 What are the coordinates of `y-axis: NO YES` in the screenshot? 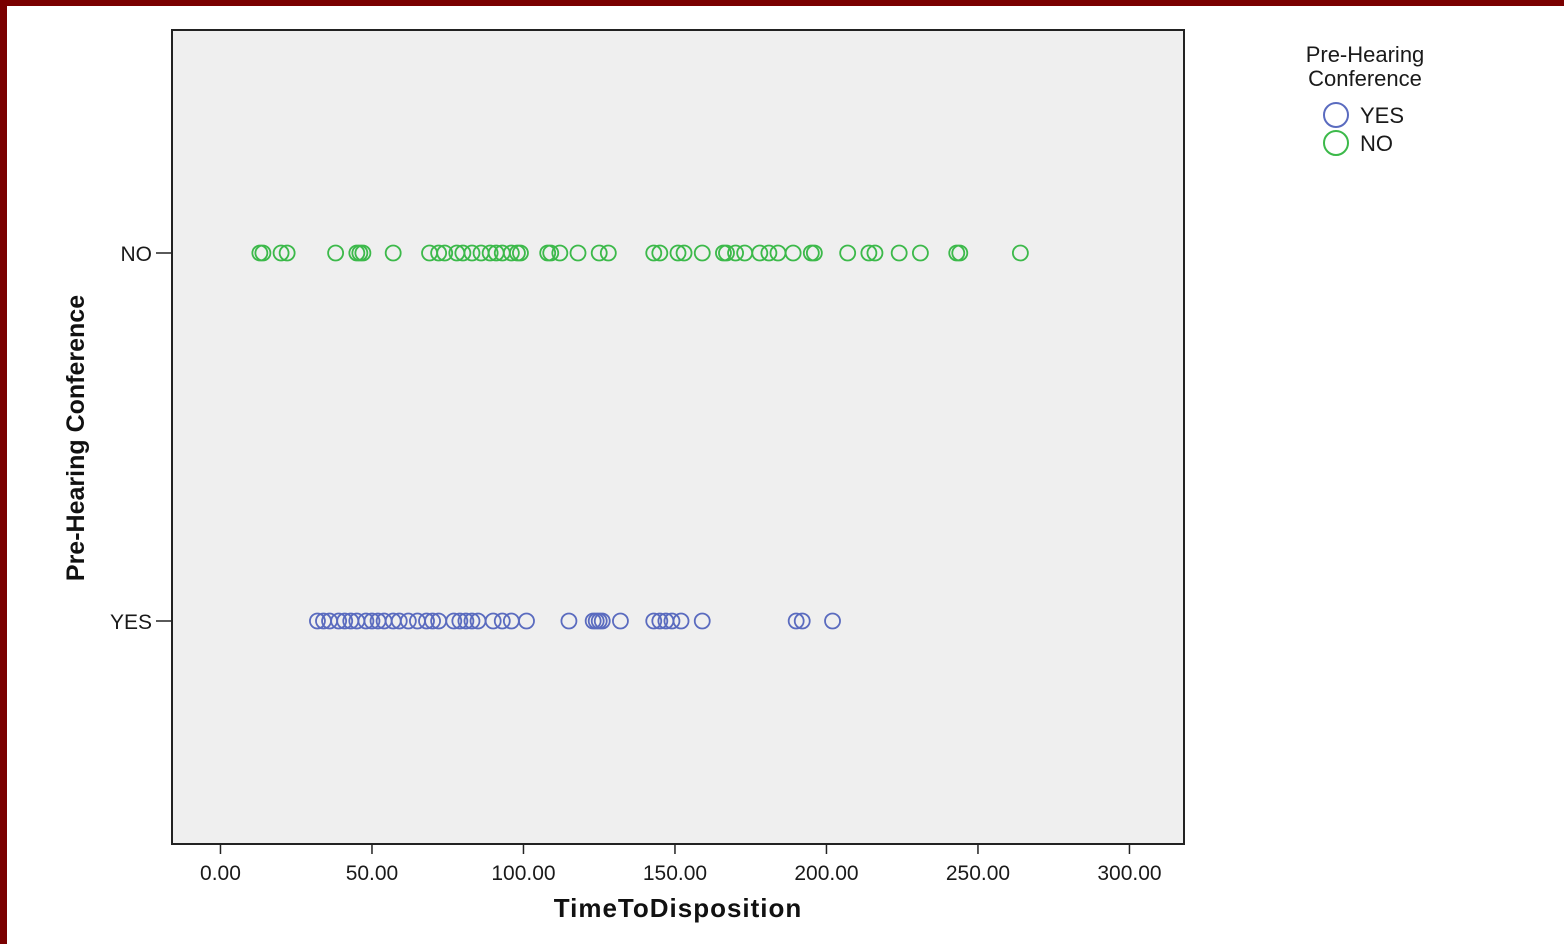 It's located at (141, 438).